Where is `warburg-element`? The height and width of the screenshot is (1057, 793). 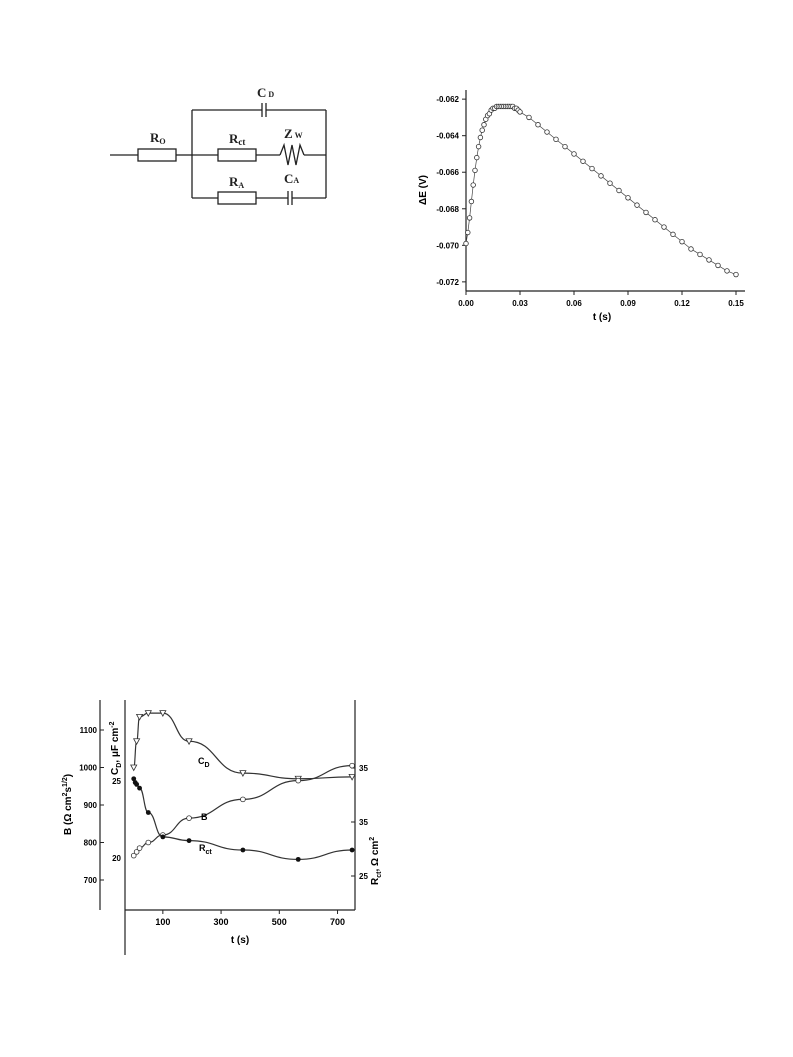 warburg-element is located at coordinates (292, 154).